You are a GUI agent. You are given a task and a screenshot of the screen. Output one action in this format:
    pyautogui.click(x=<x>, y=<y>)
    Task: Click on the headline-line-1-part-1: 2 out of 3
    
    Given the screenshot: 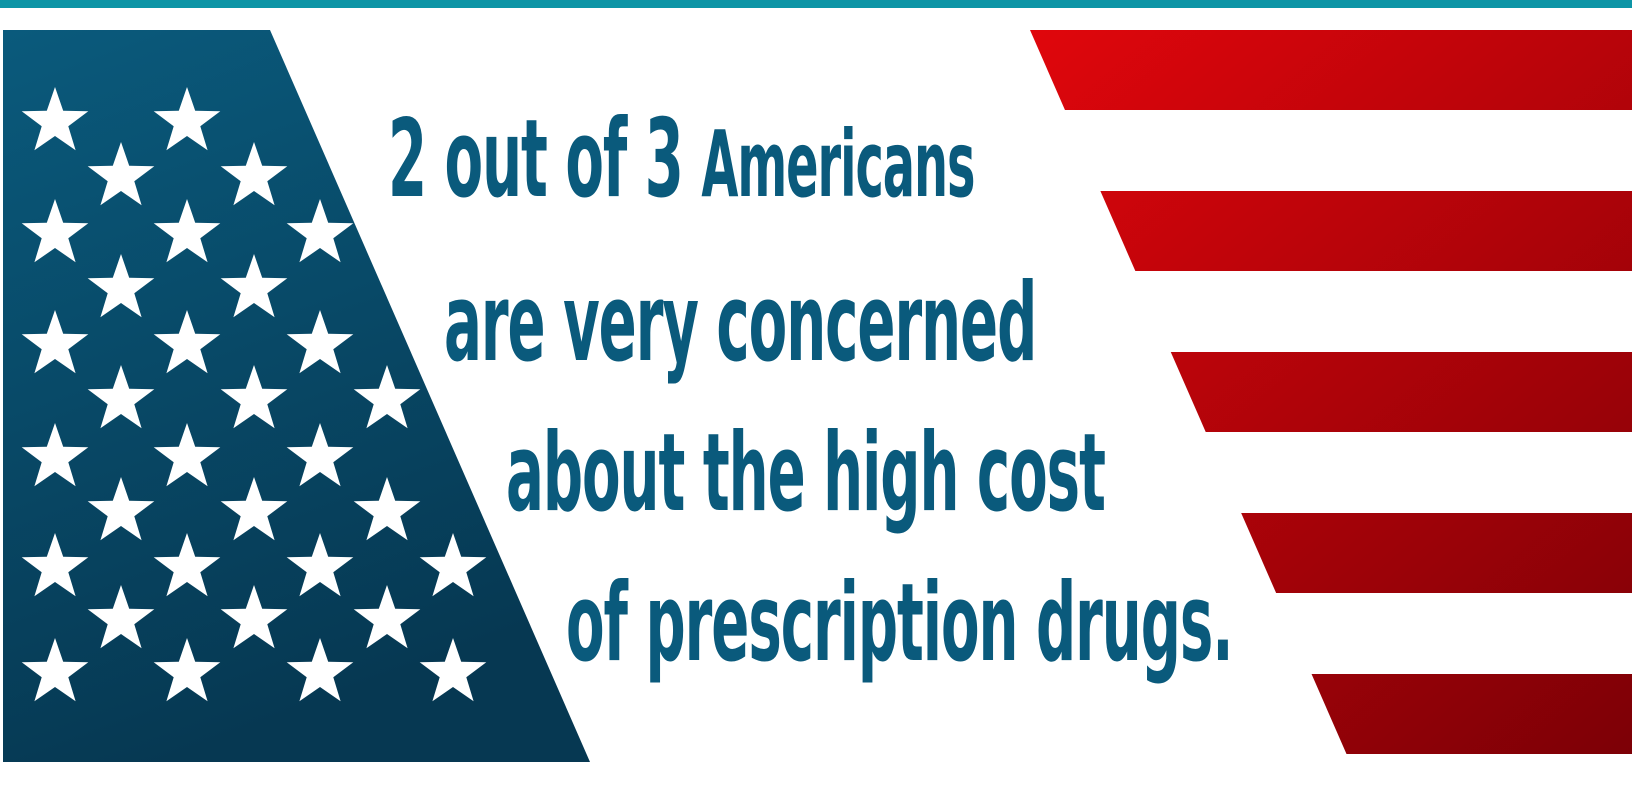 What is the action you would take?
    pyautogui.click(x=545, y=159)
    